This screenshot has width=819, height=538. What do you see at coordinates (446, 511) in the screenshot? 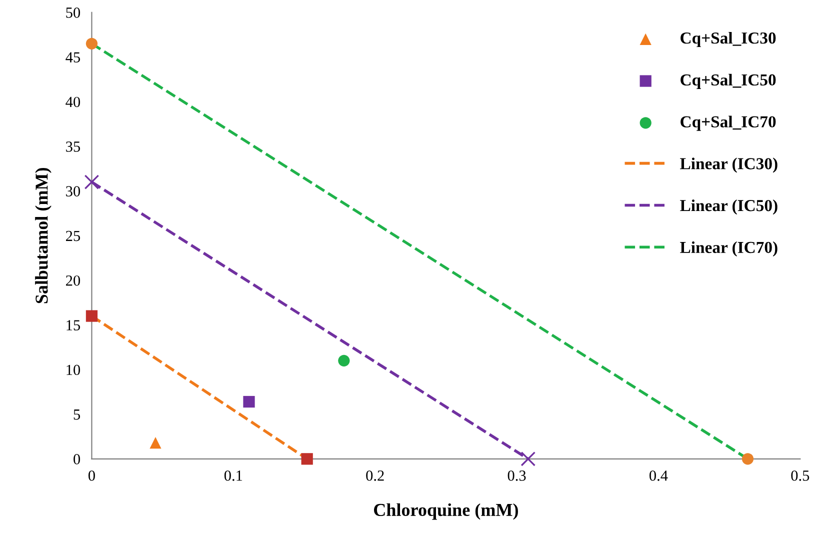
I see `x-axis-title: Chloroquine (mM)` at bounding box center [446, 511].